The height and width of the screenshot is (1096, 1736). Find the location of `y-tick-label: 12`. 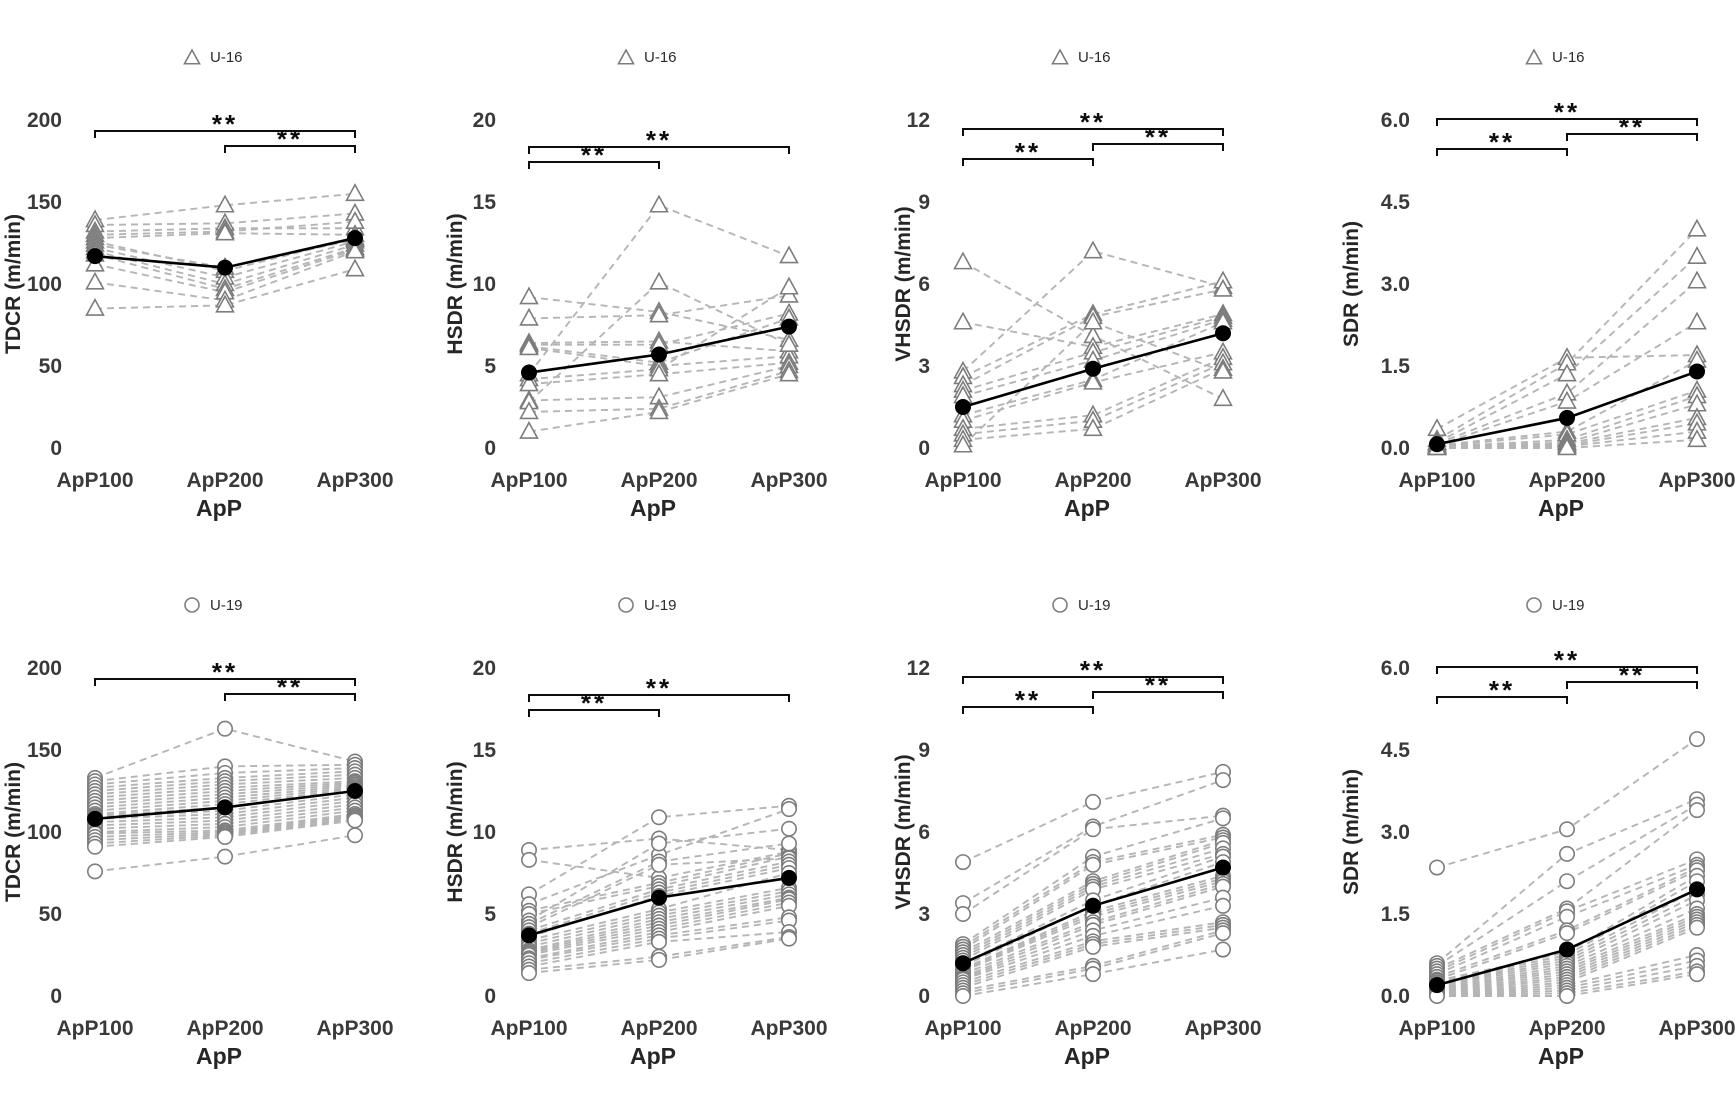

y-tick-label: 12 is located at coordinates (918, 668).